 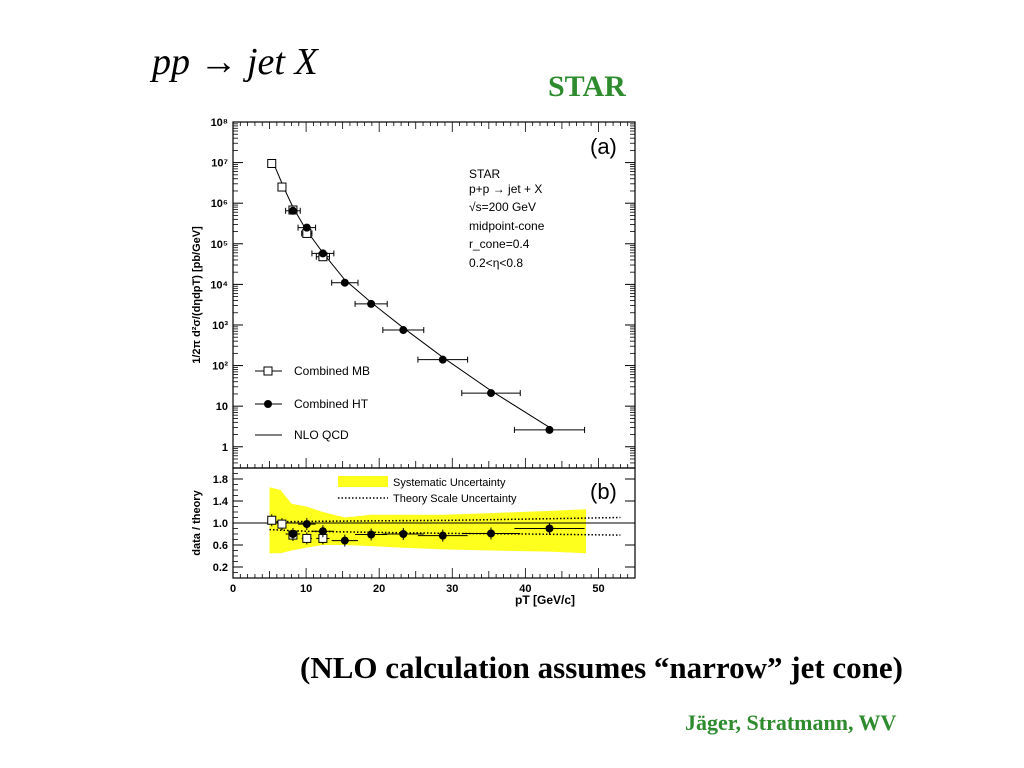 I want to click on panel-a-y-axis-label: 1/2π d²σ/(dηdpT) [pb/GeV], so click(x=197, y=295).